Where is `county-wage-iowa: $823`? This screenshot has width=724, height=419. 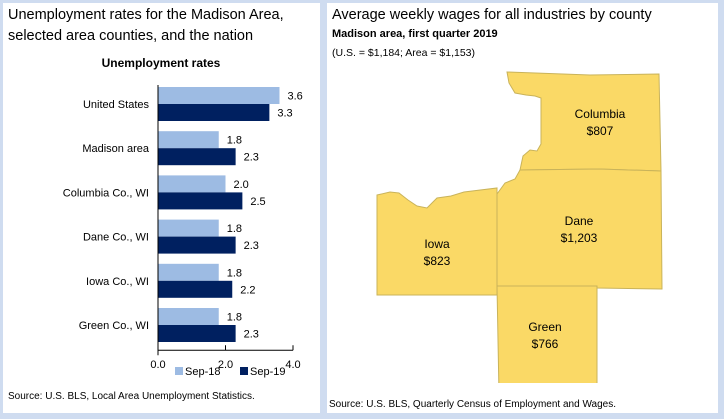
county-wage-iowa: $823 is located at coordinates (437, 261).